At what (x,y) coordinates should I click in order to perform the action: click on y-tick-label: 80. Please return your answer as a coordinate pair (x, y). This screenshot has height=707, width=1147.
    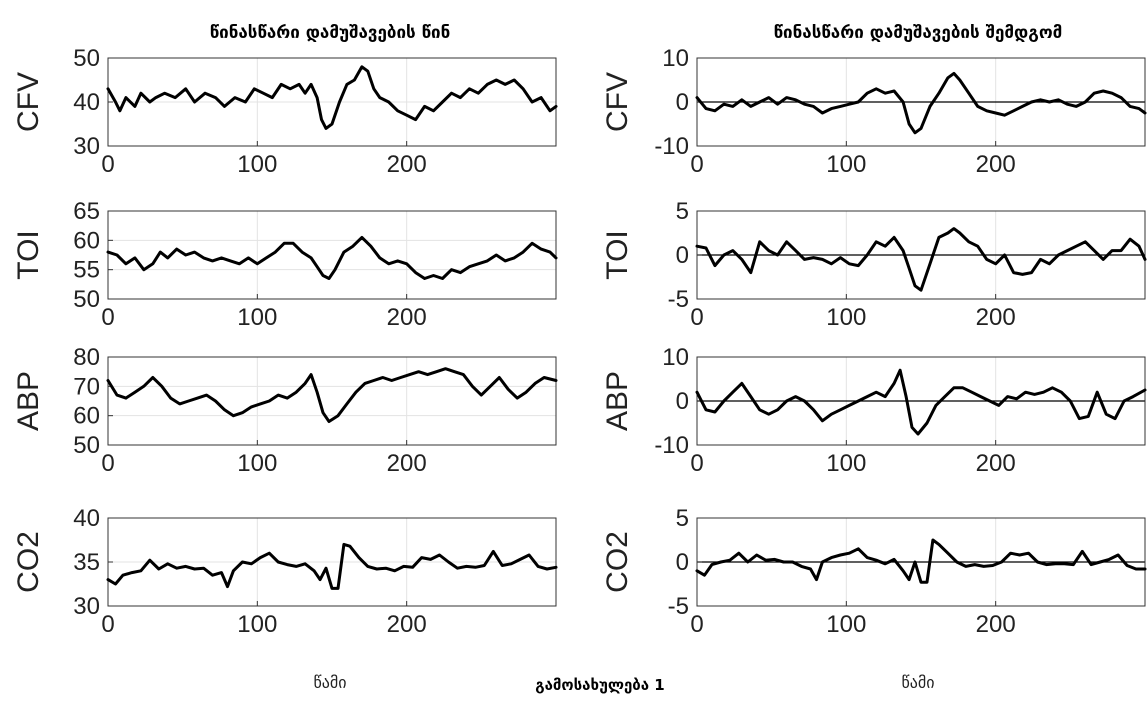
    Looking at the image, I should click on (86, 357).